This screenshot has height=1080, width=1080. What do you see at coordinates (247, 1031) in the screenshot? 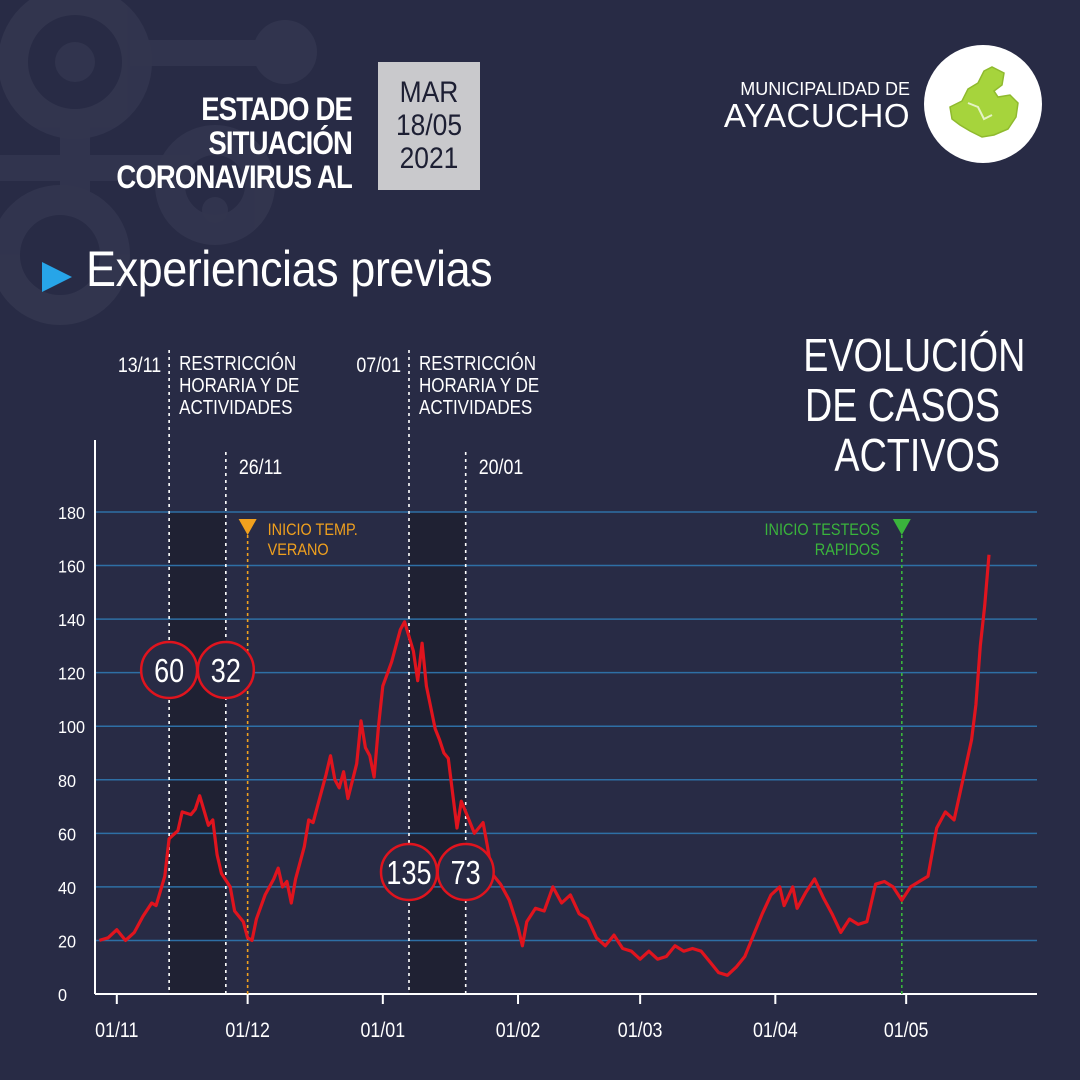
I see `x-tick-label-01/12: 01/12` at bounding box center [247, 1031].